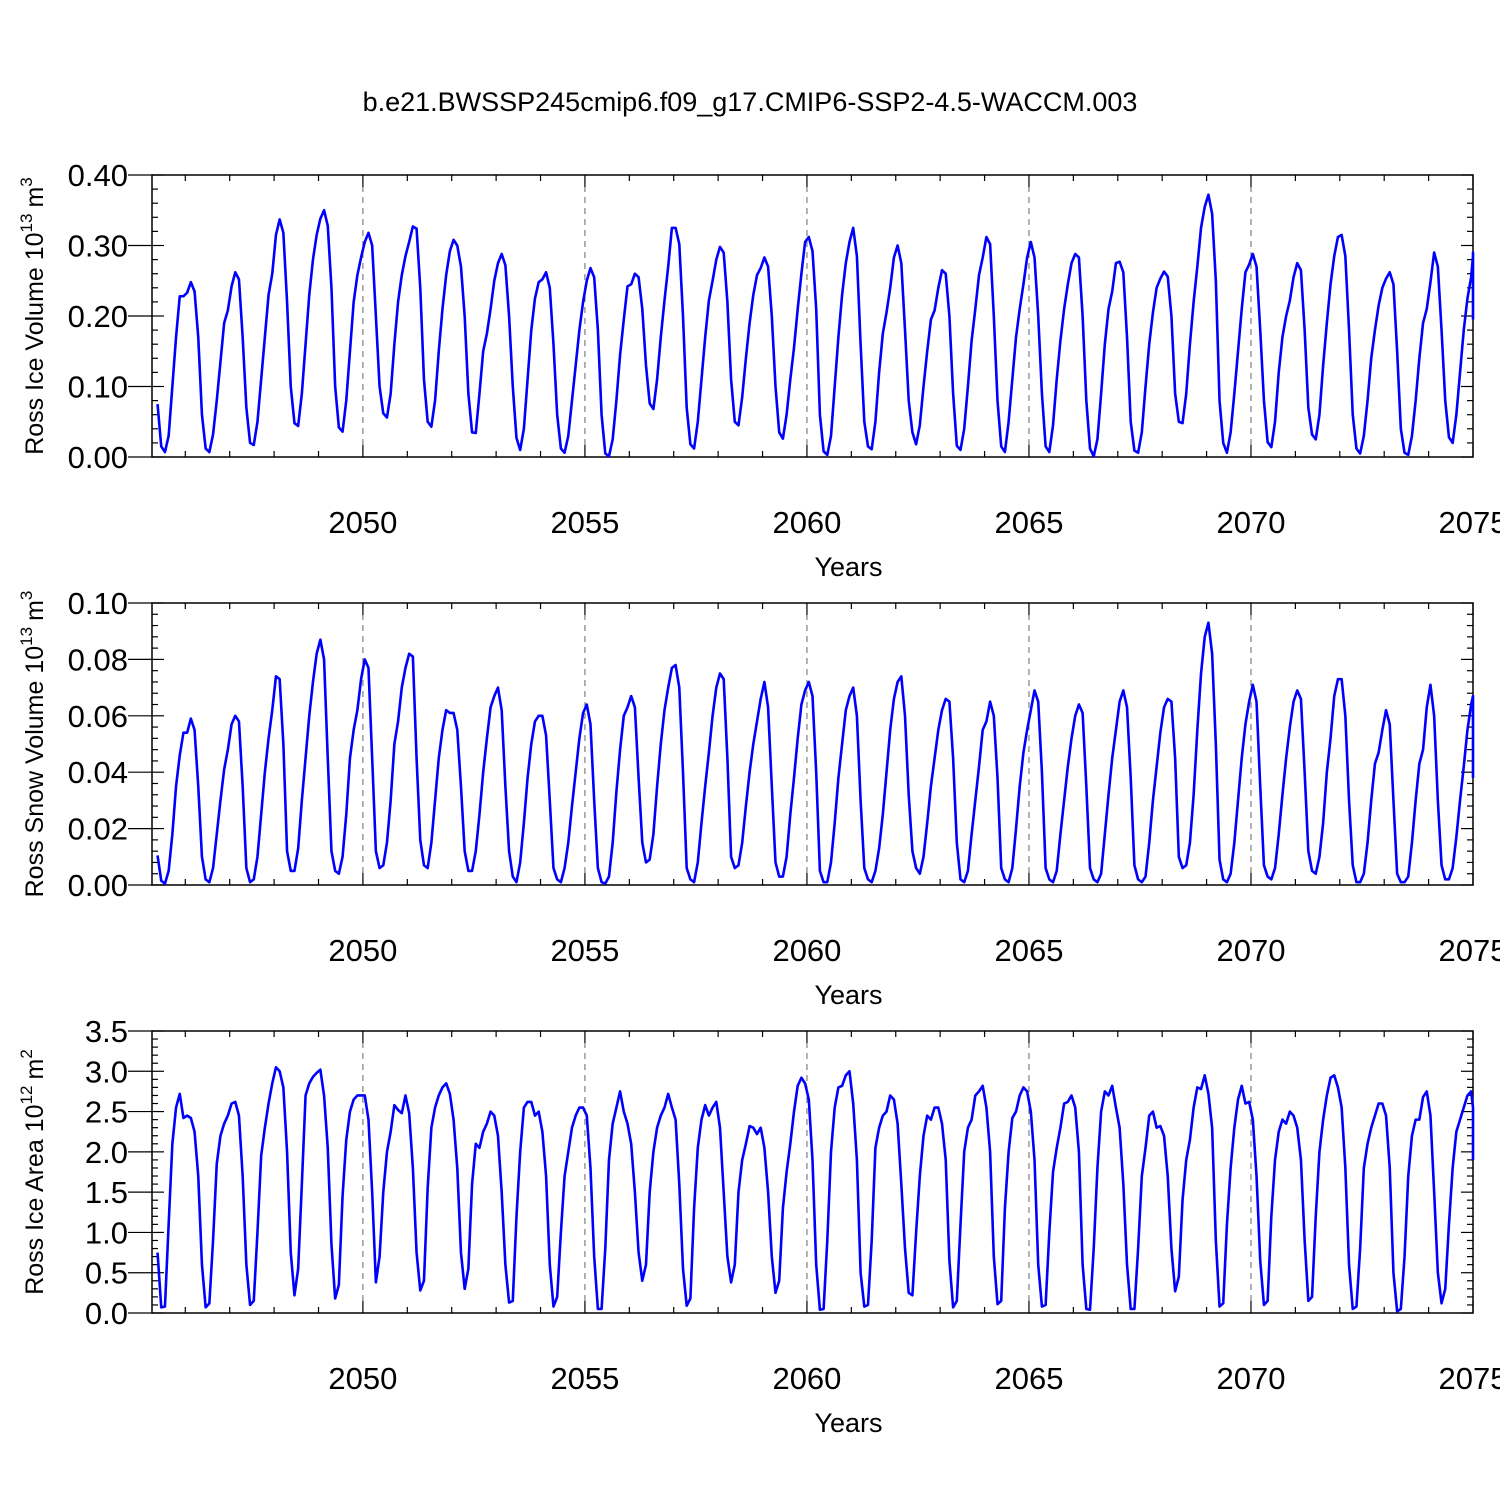 This screenshot has width=1500, height=1500. I want to click on y-tick-label: 0.5, so click(106, 1273).